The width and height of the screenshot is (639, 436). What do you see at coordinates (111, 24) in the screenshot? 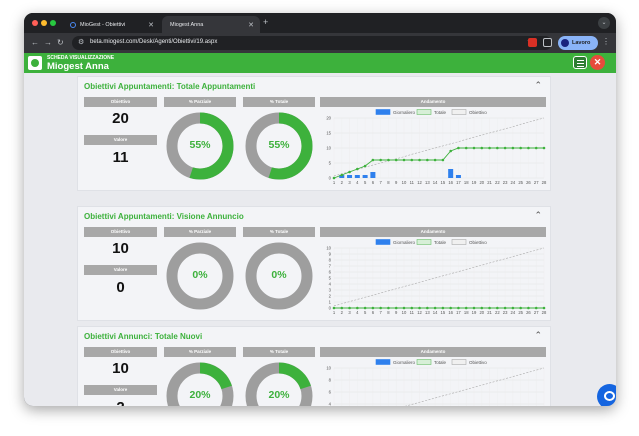
I see `tab-miogest-obiettivi: MioGest - Obiettivi ✕` at bounding box center [111, 24].